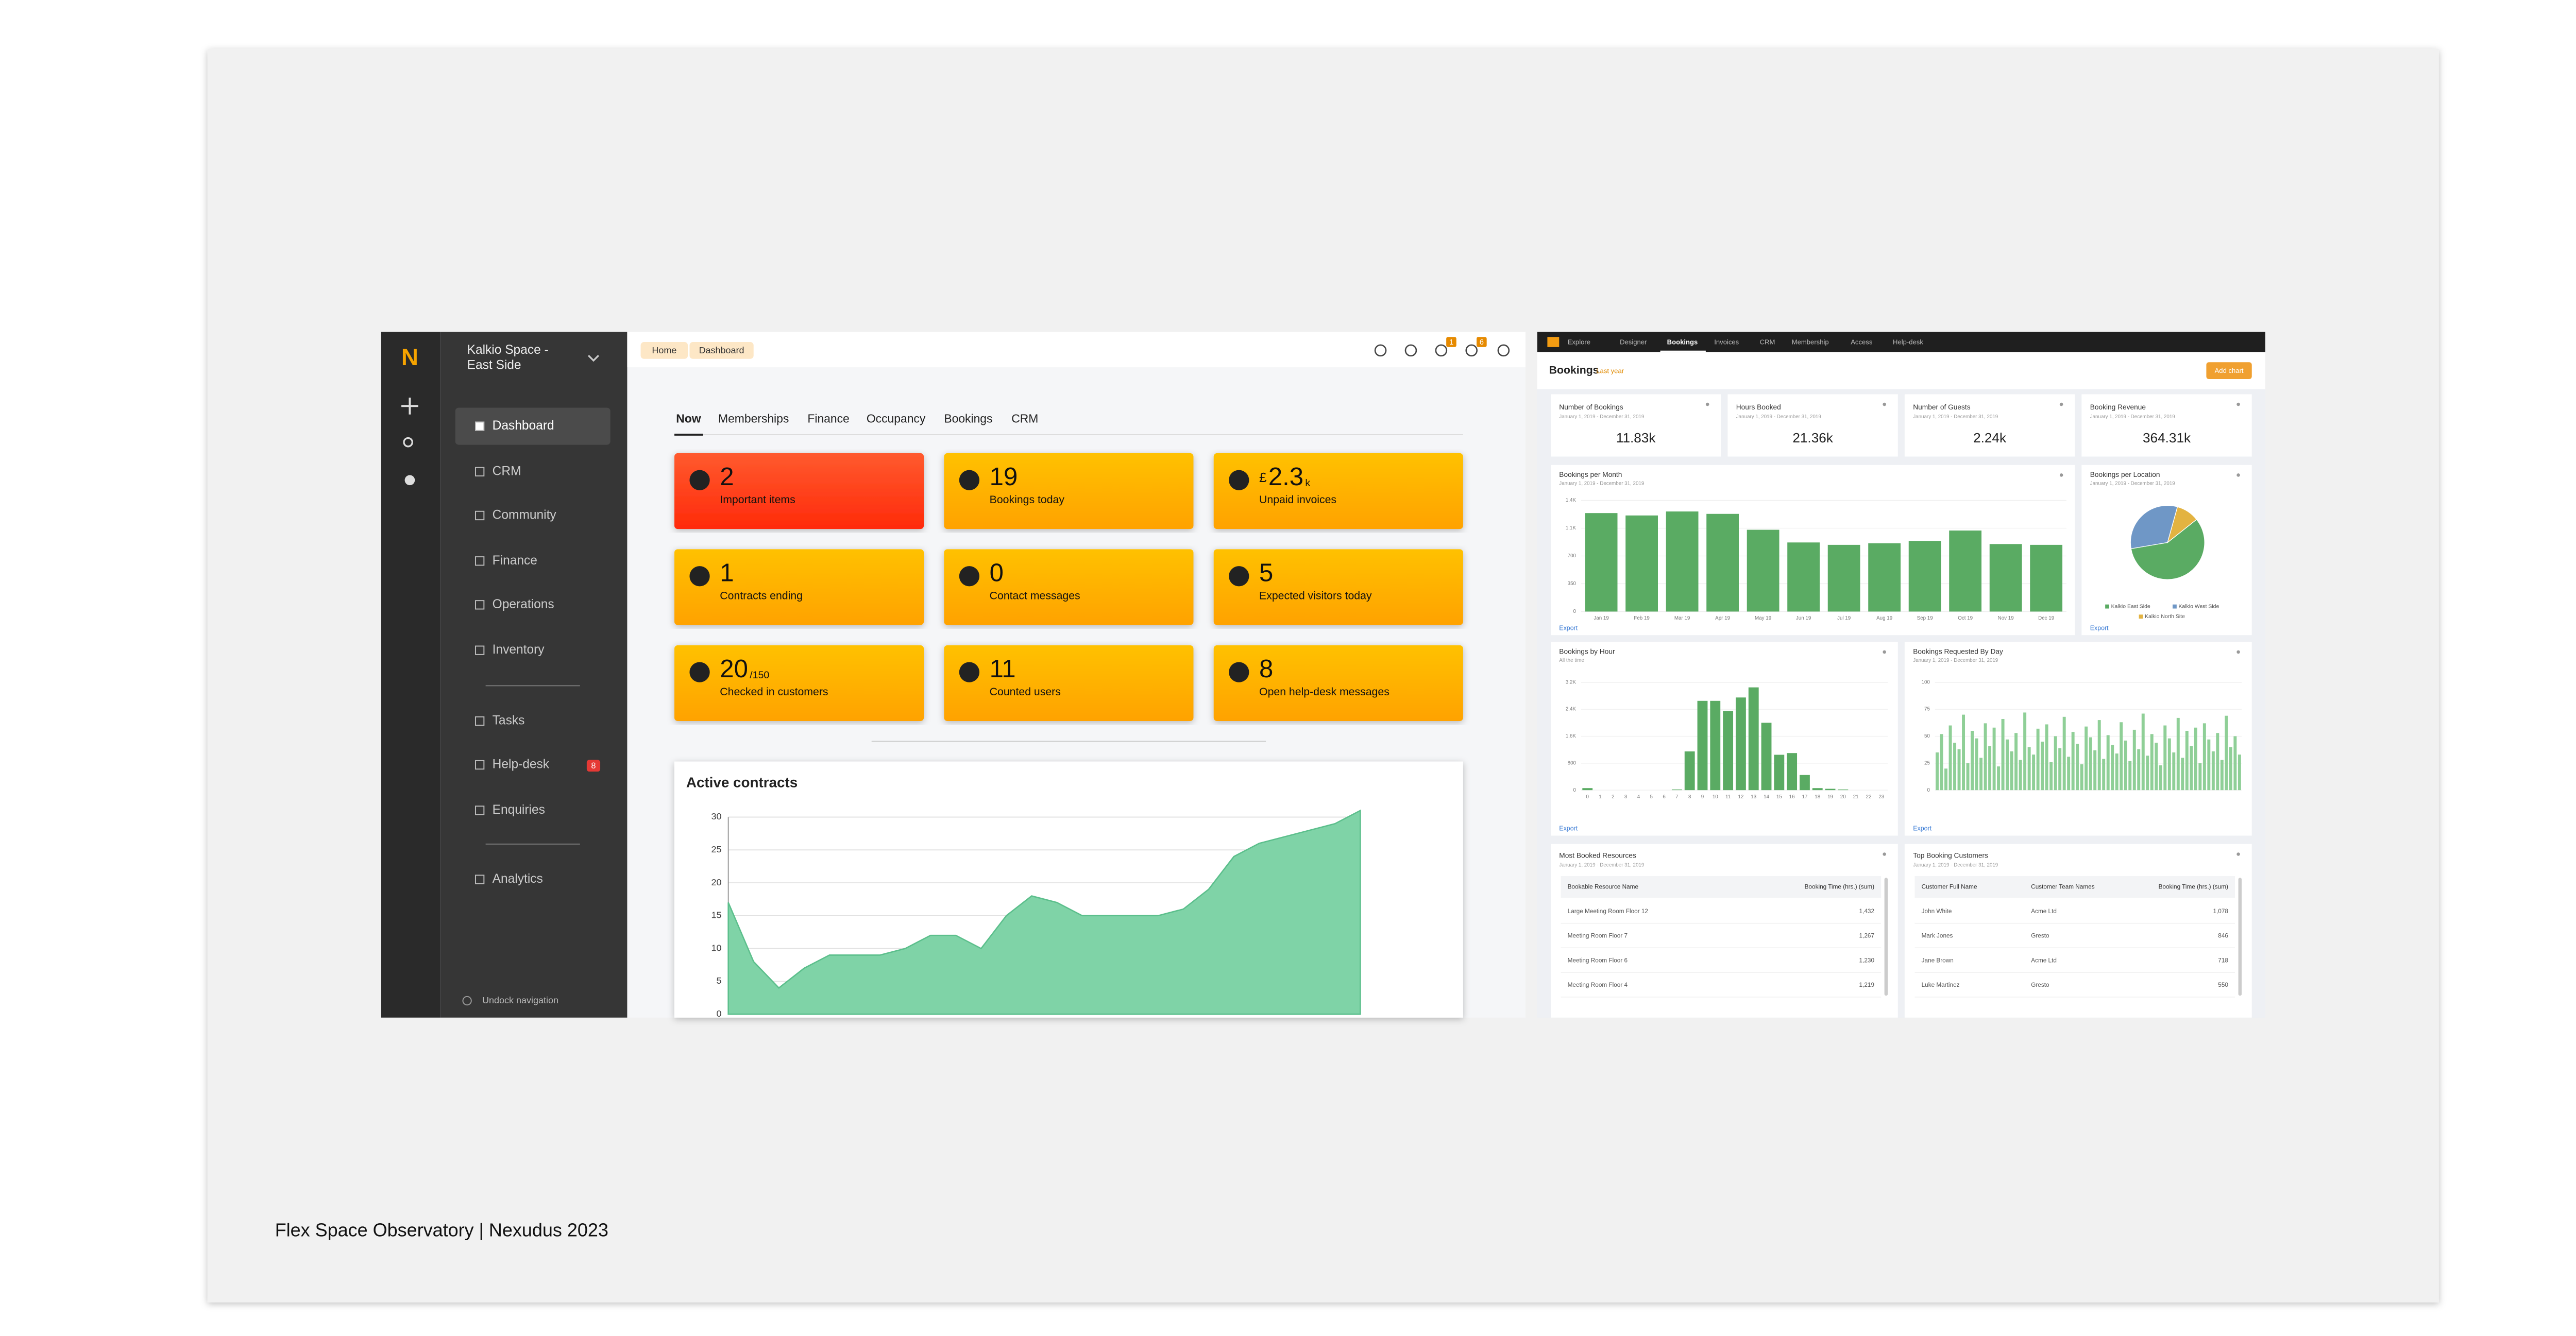  I want to click on menu-item: Help-desk, so click(521, 765).